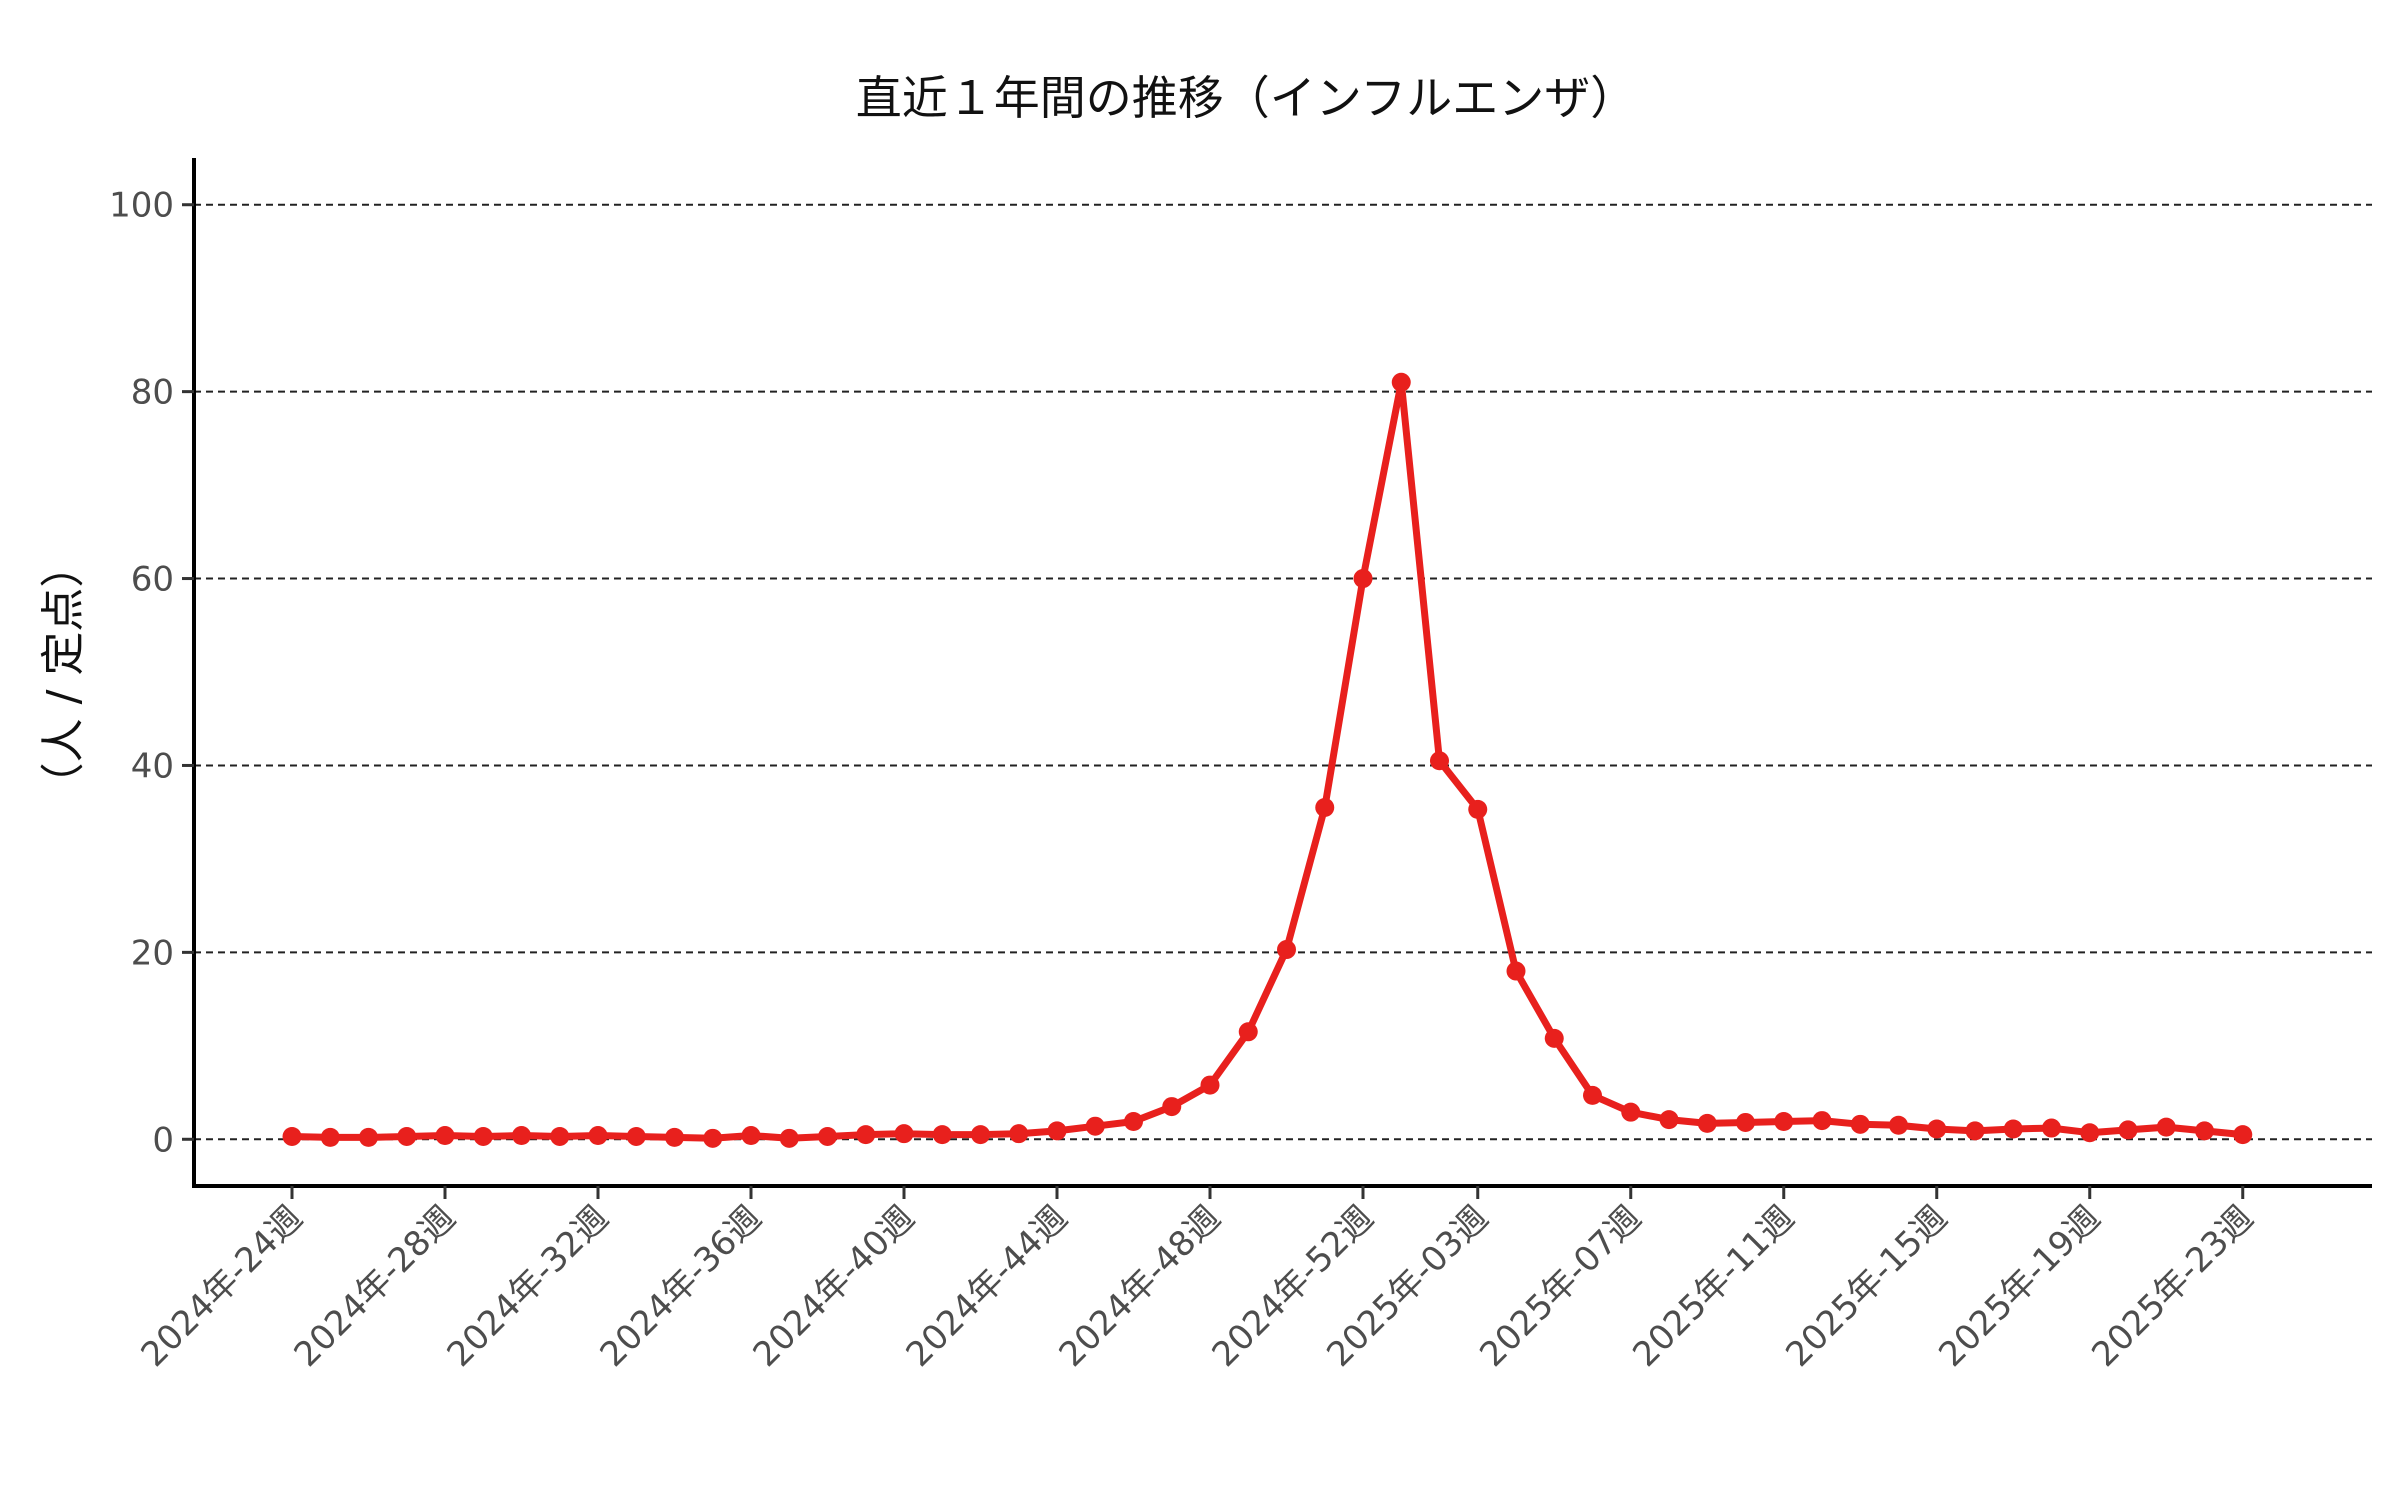  Describe the element at coordinates (1560, 1286) in the screenshot. I see `x-tick-label: 2025年-07週` at that location.